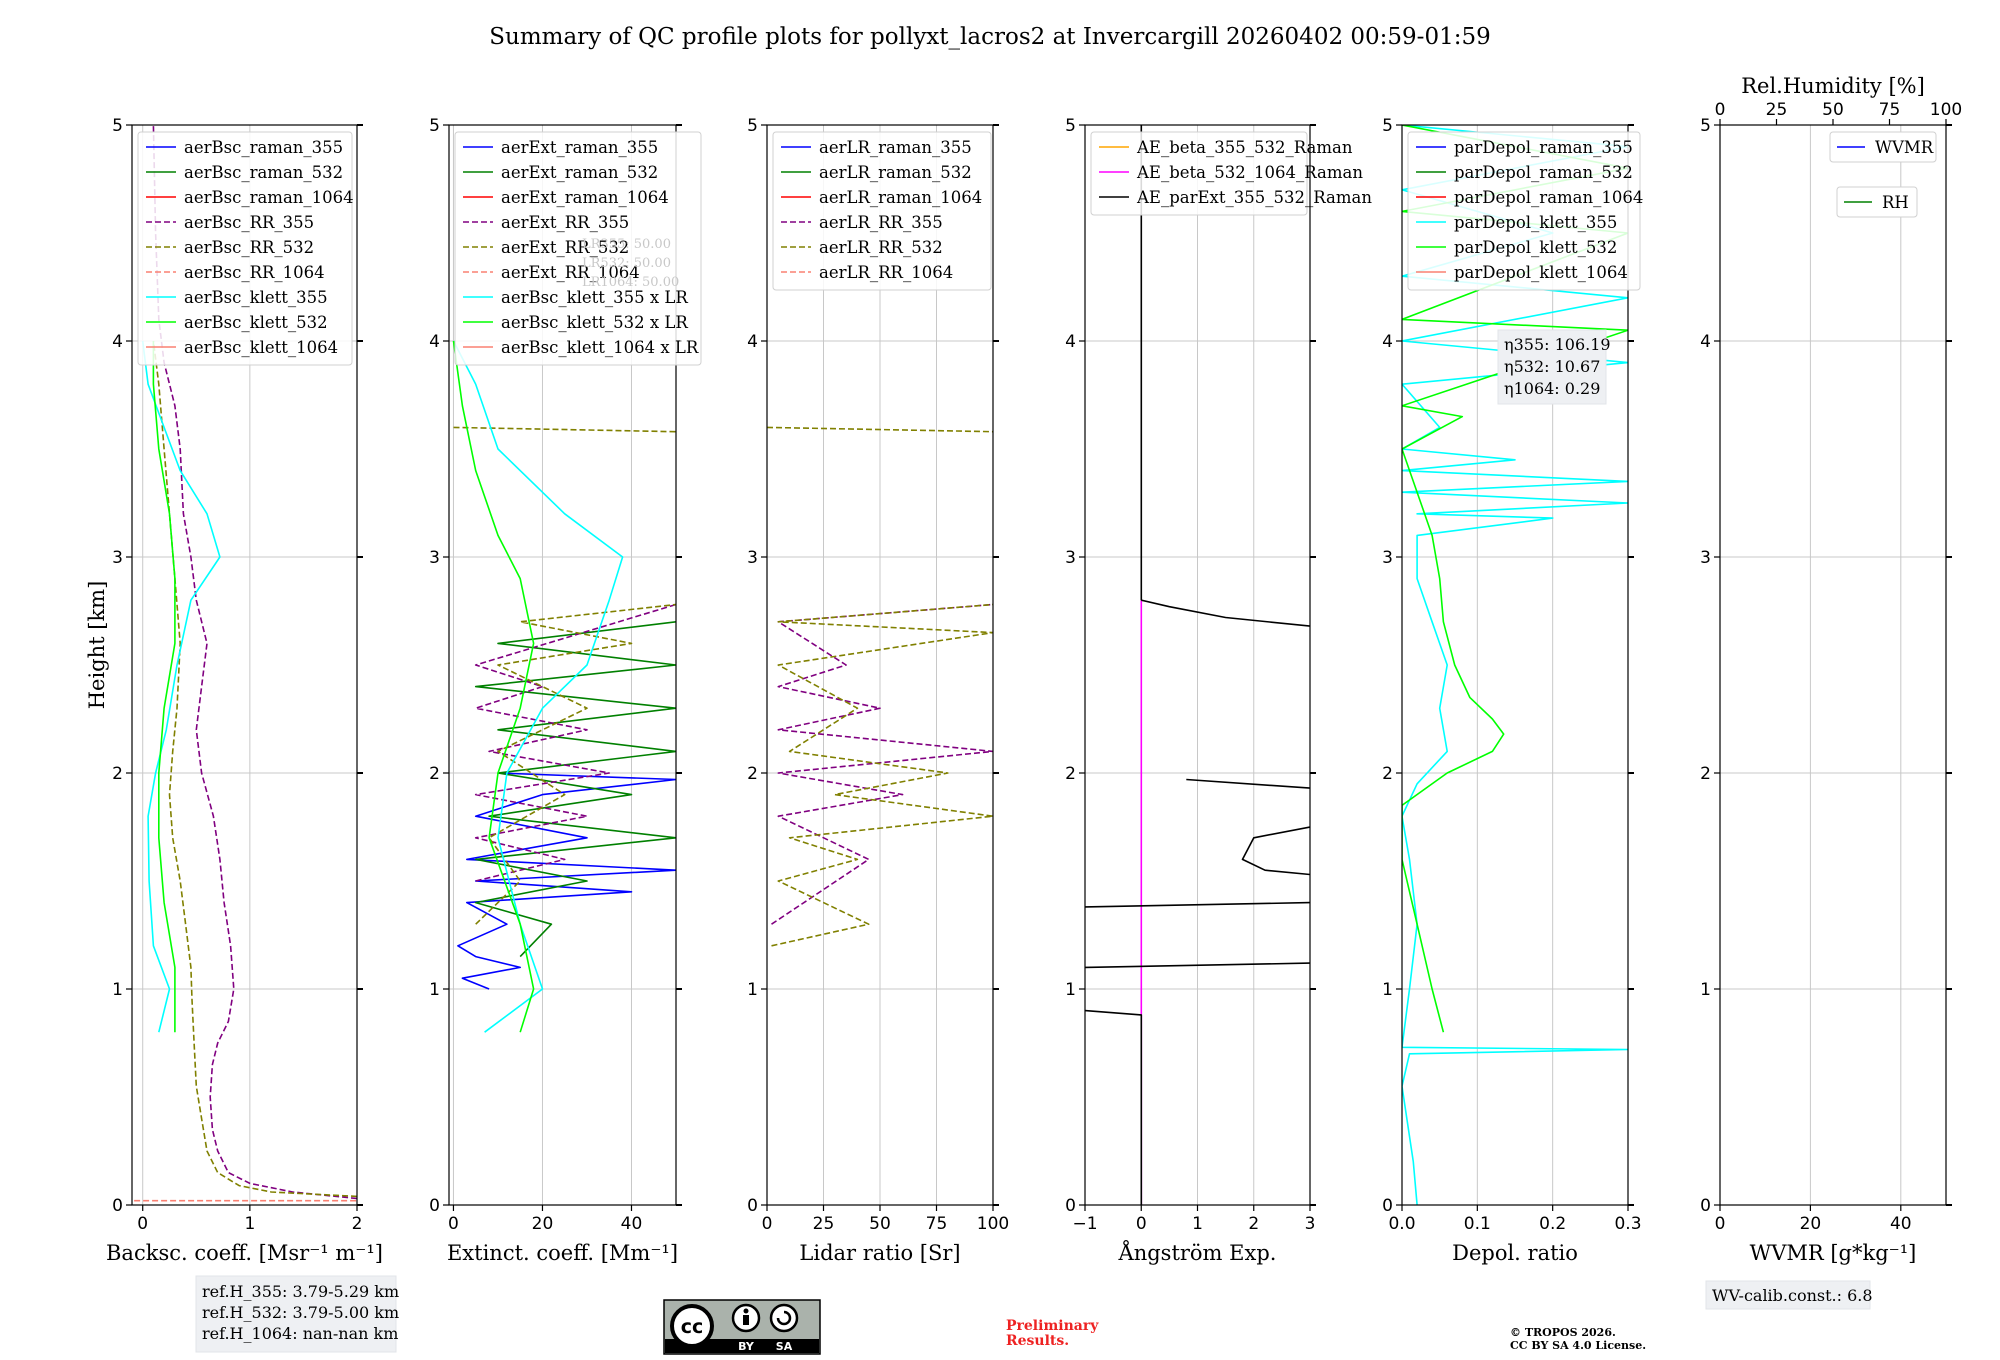  Describe the element at coordinates (784, 1318) in the screenshot. I see `sa-icon` at that location.